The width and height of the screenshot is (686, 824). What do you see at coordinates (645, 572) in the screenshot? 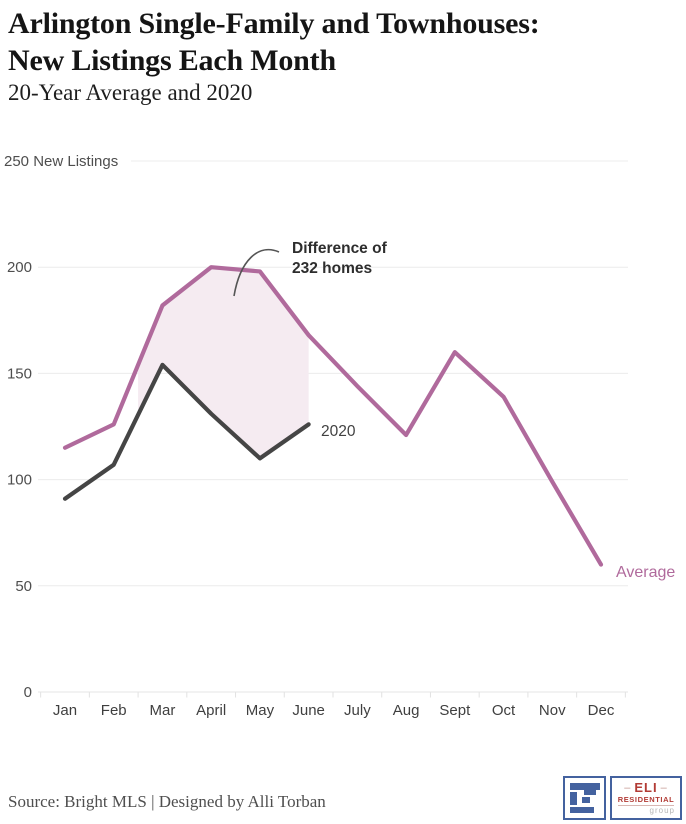
I see `label-average: Average` at bounding box center [645, 572].